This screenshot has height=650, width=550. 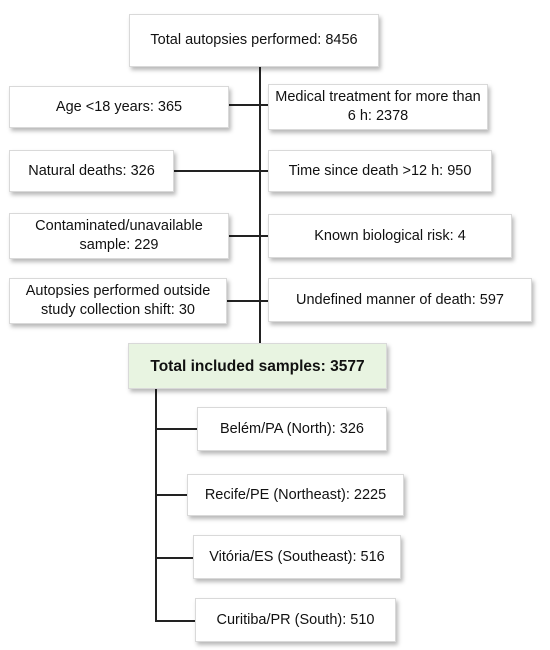 What do you see at coordinates (292, 429) in the screenshot?
I see `site-belem-box: Belém/PA (North): 326` at bounding box center [292, 429].